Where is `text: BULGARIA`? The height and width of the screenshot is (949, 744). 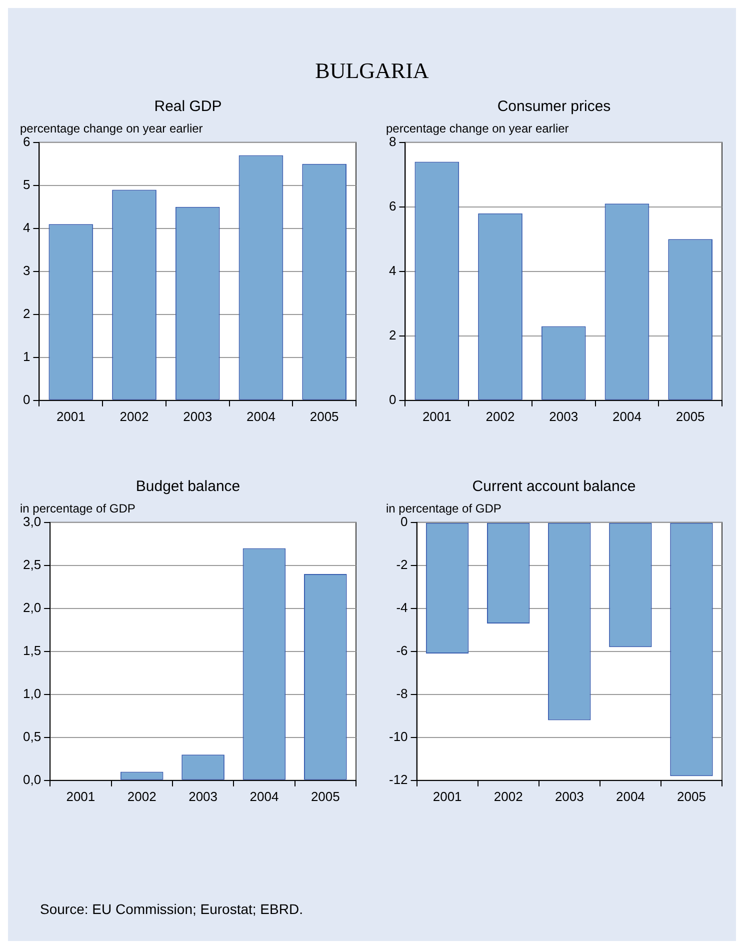
text: BULGARIA is located at coordinates (372, 71).